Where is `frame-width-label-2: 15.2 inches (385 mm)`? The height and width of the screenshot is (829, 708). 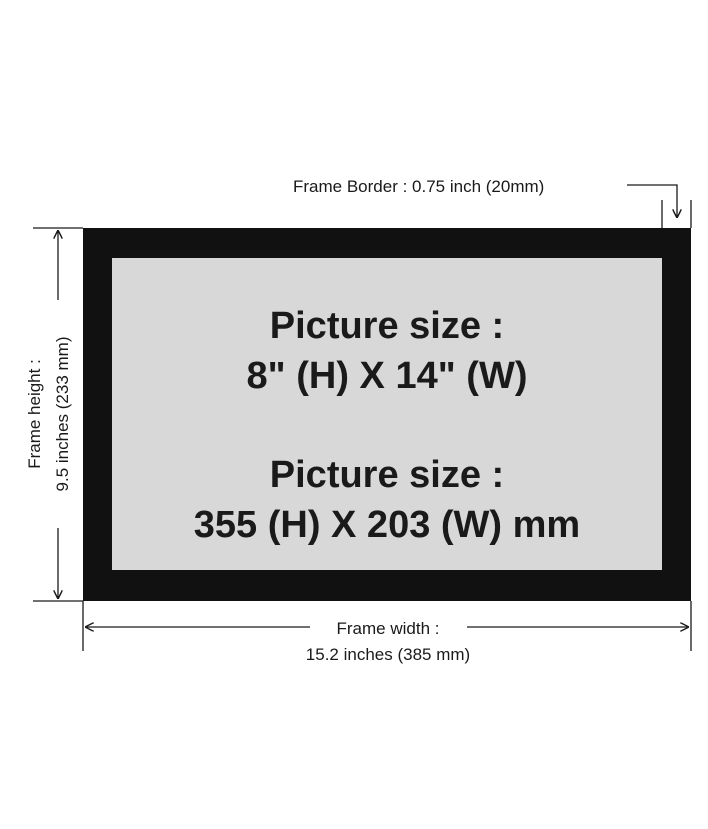 frame-width-label-2: 15.2 inches (385 mm) is located at coordinates (388, 654).